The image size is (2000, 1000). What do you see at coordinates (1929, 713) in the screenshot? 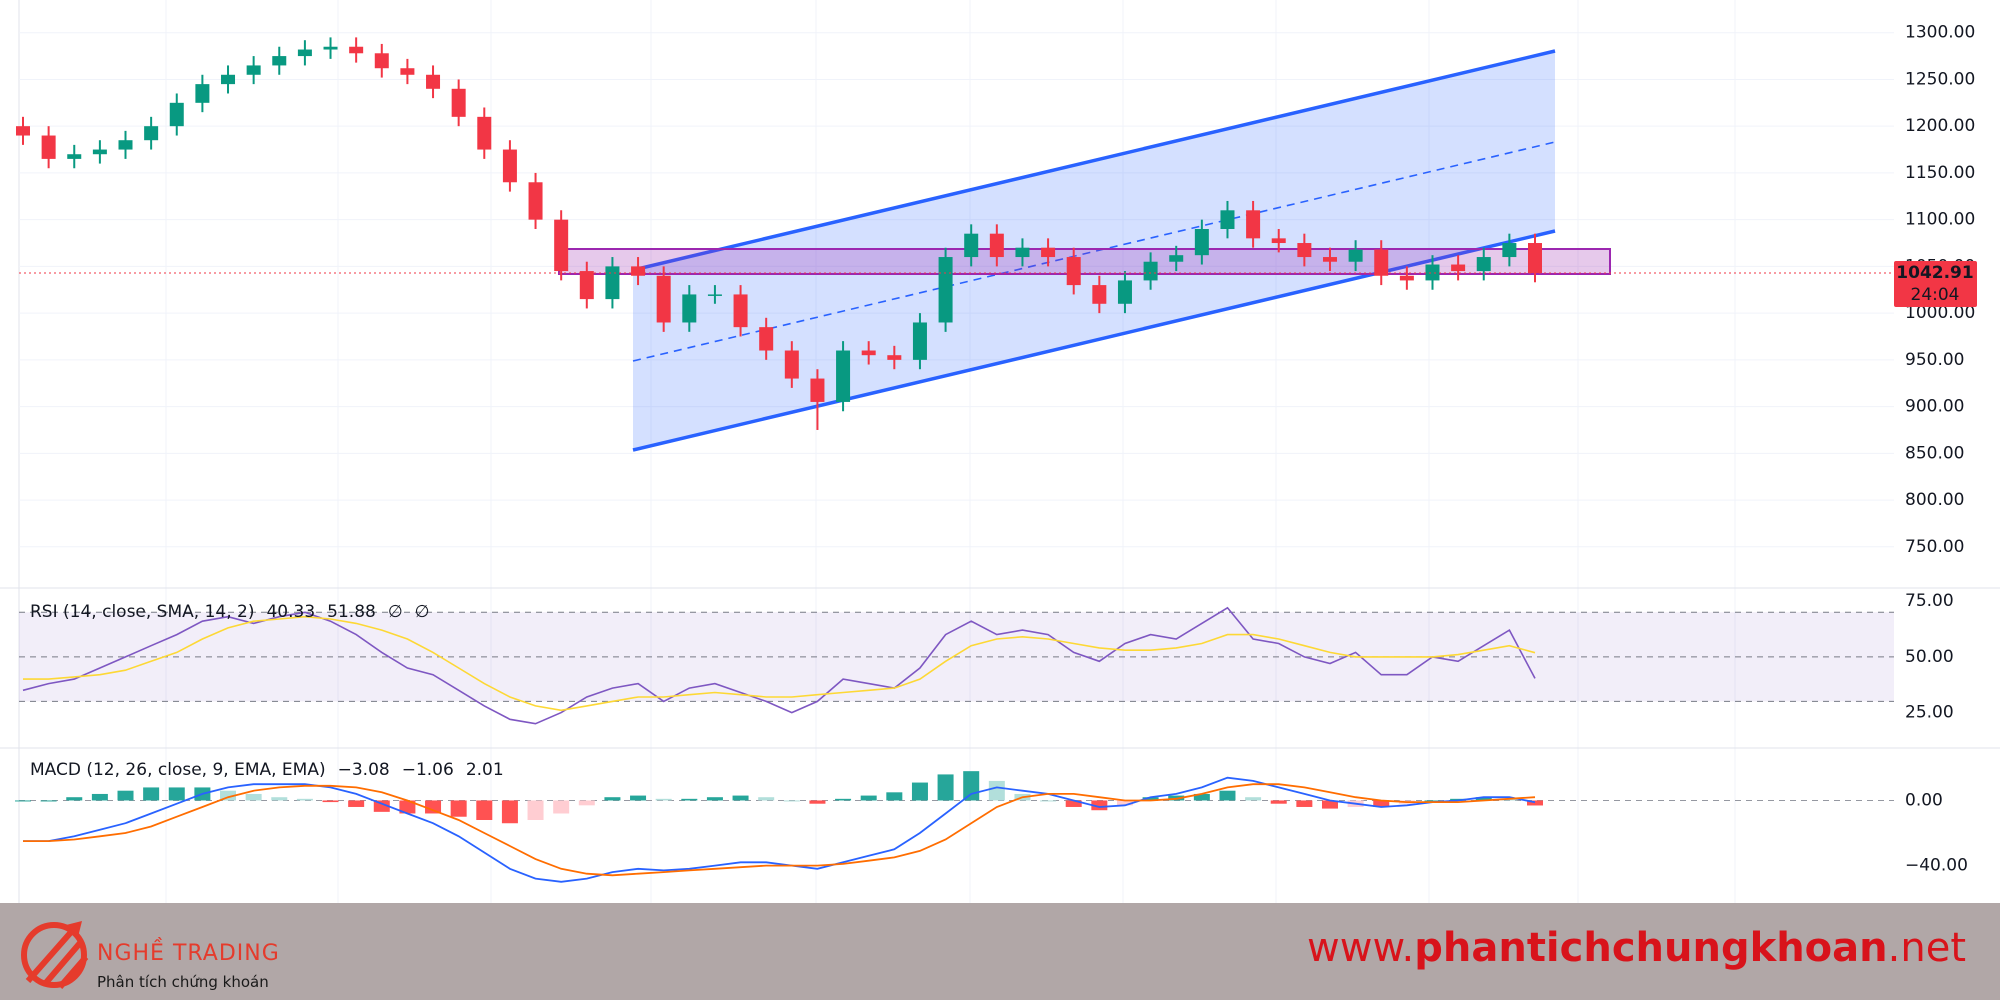
I see `y-tick-label: 25.00` at bounding box center [1929, 713].